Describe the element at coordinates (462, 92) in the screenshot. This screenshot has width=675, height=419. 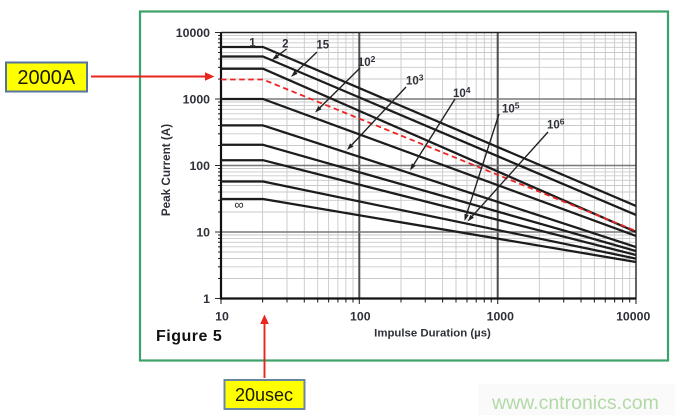
I see `svg-text: 10⁴` at that location.